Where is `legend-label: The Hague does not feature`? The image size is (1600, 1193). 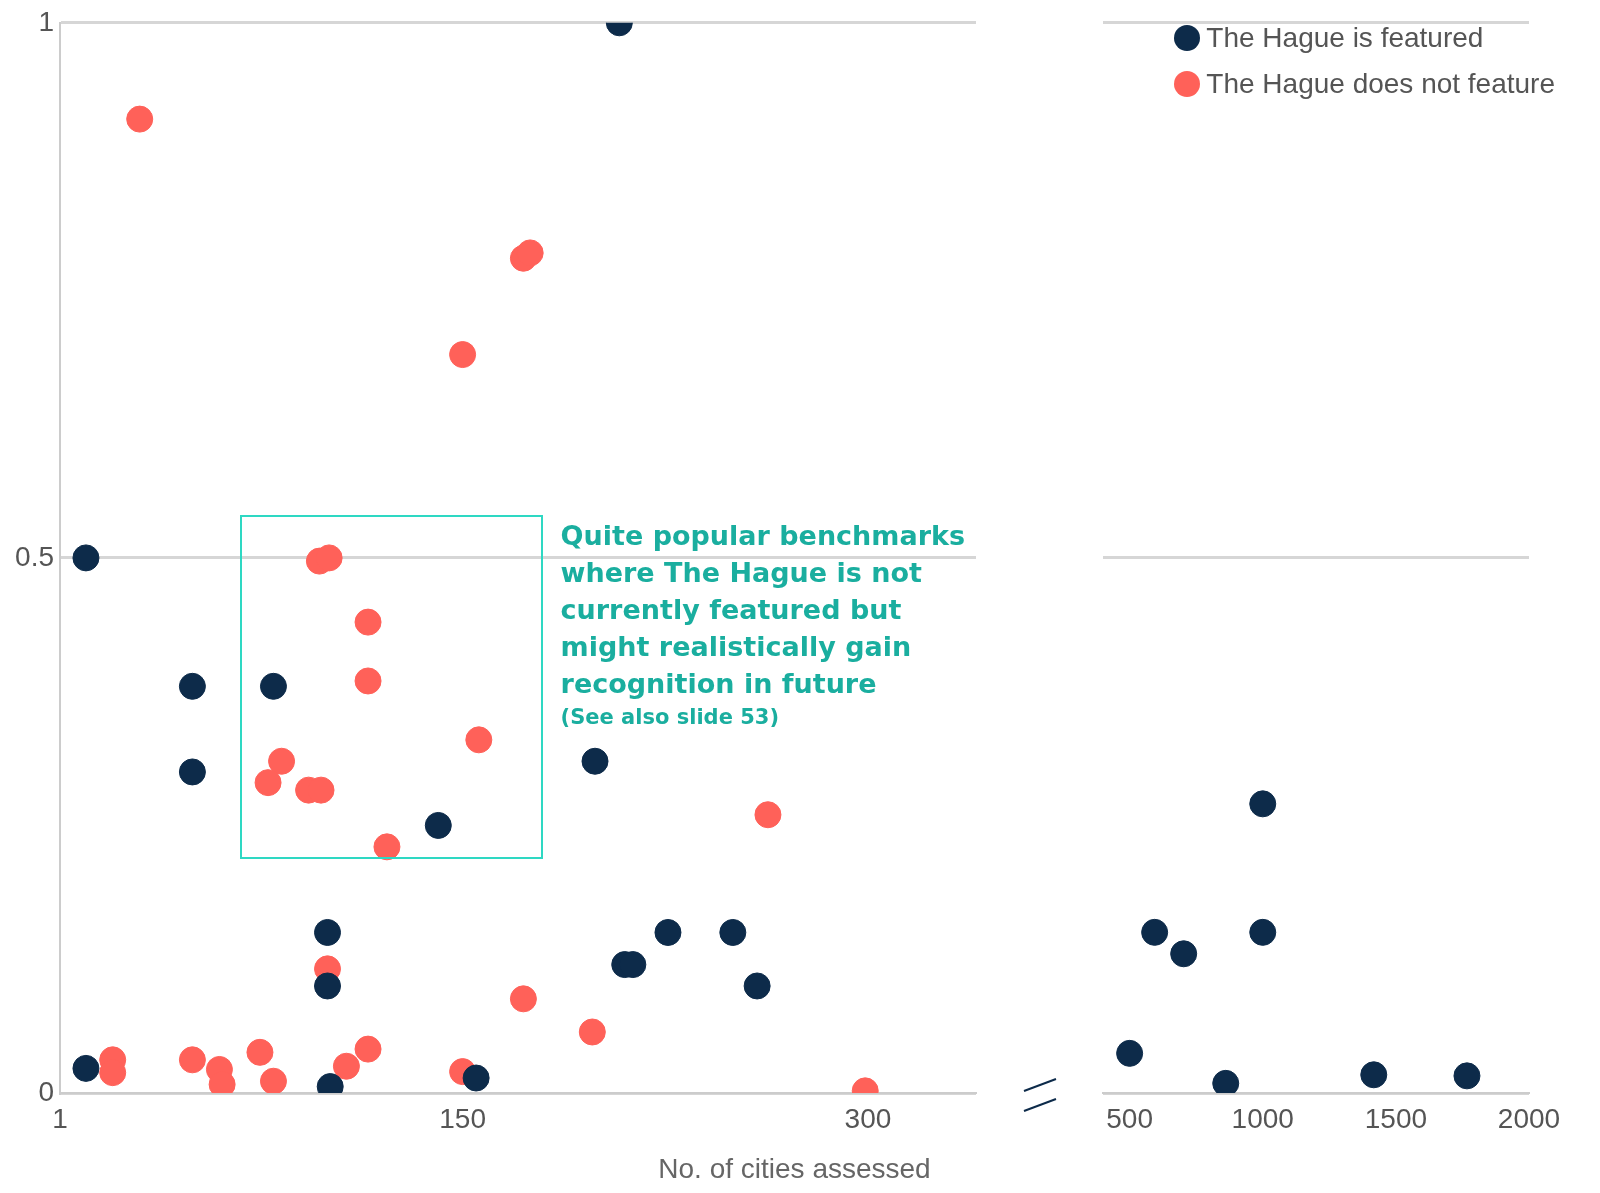 legend-label: The Hague does not feature is located at coordinates (1380, 84).